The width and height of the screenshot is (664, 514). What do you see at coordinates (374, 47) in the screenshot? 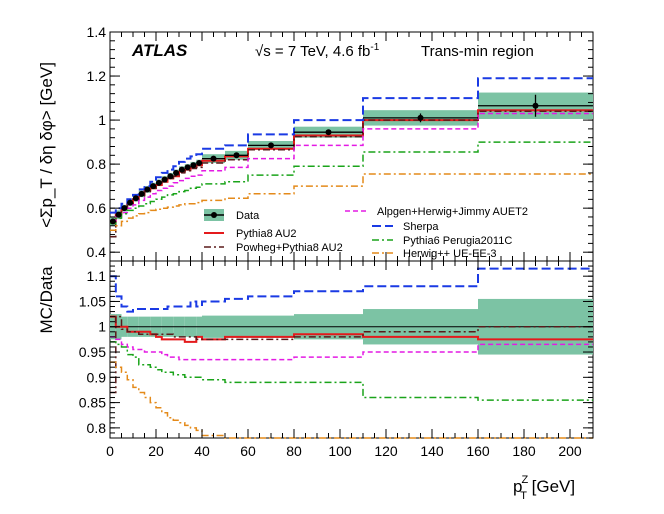
I see `energy-sup: -1` at bounding box center [374, 47].